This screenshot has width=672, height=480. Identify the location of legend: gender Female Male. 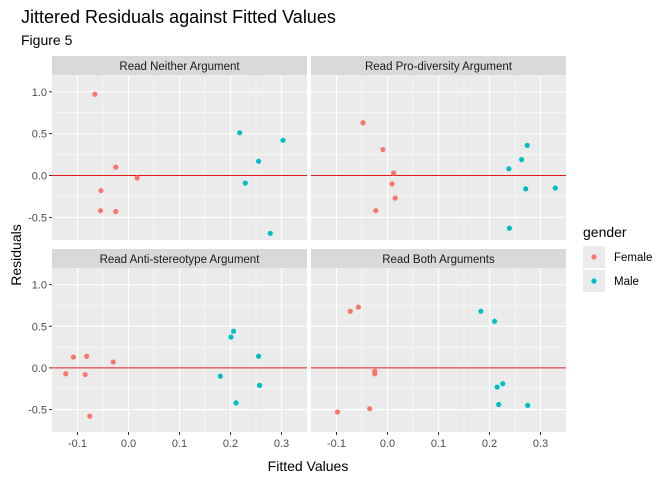
(617, 258).